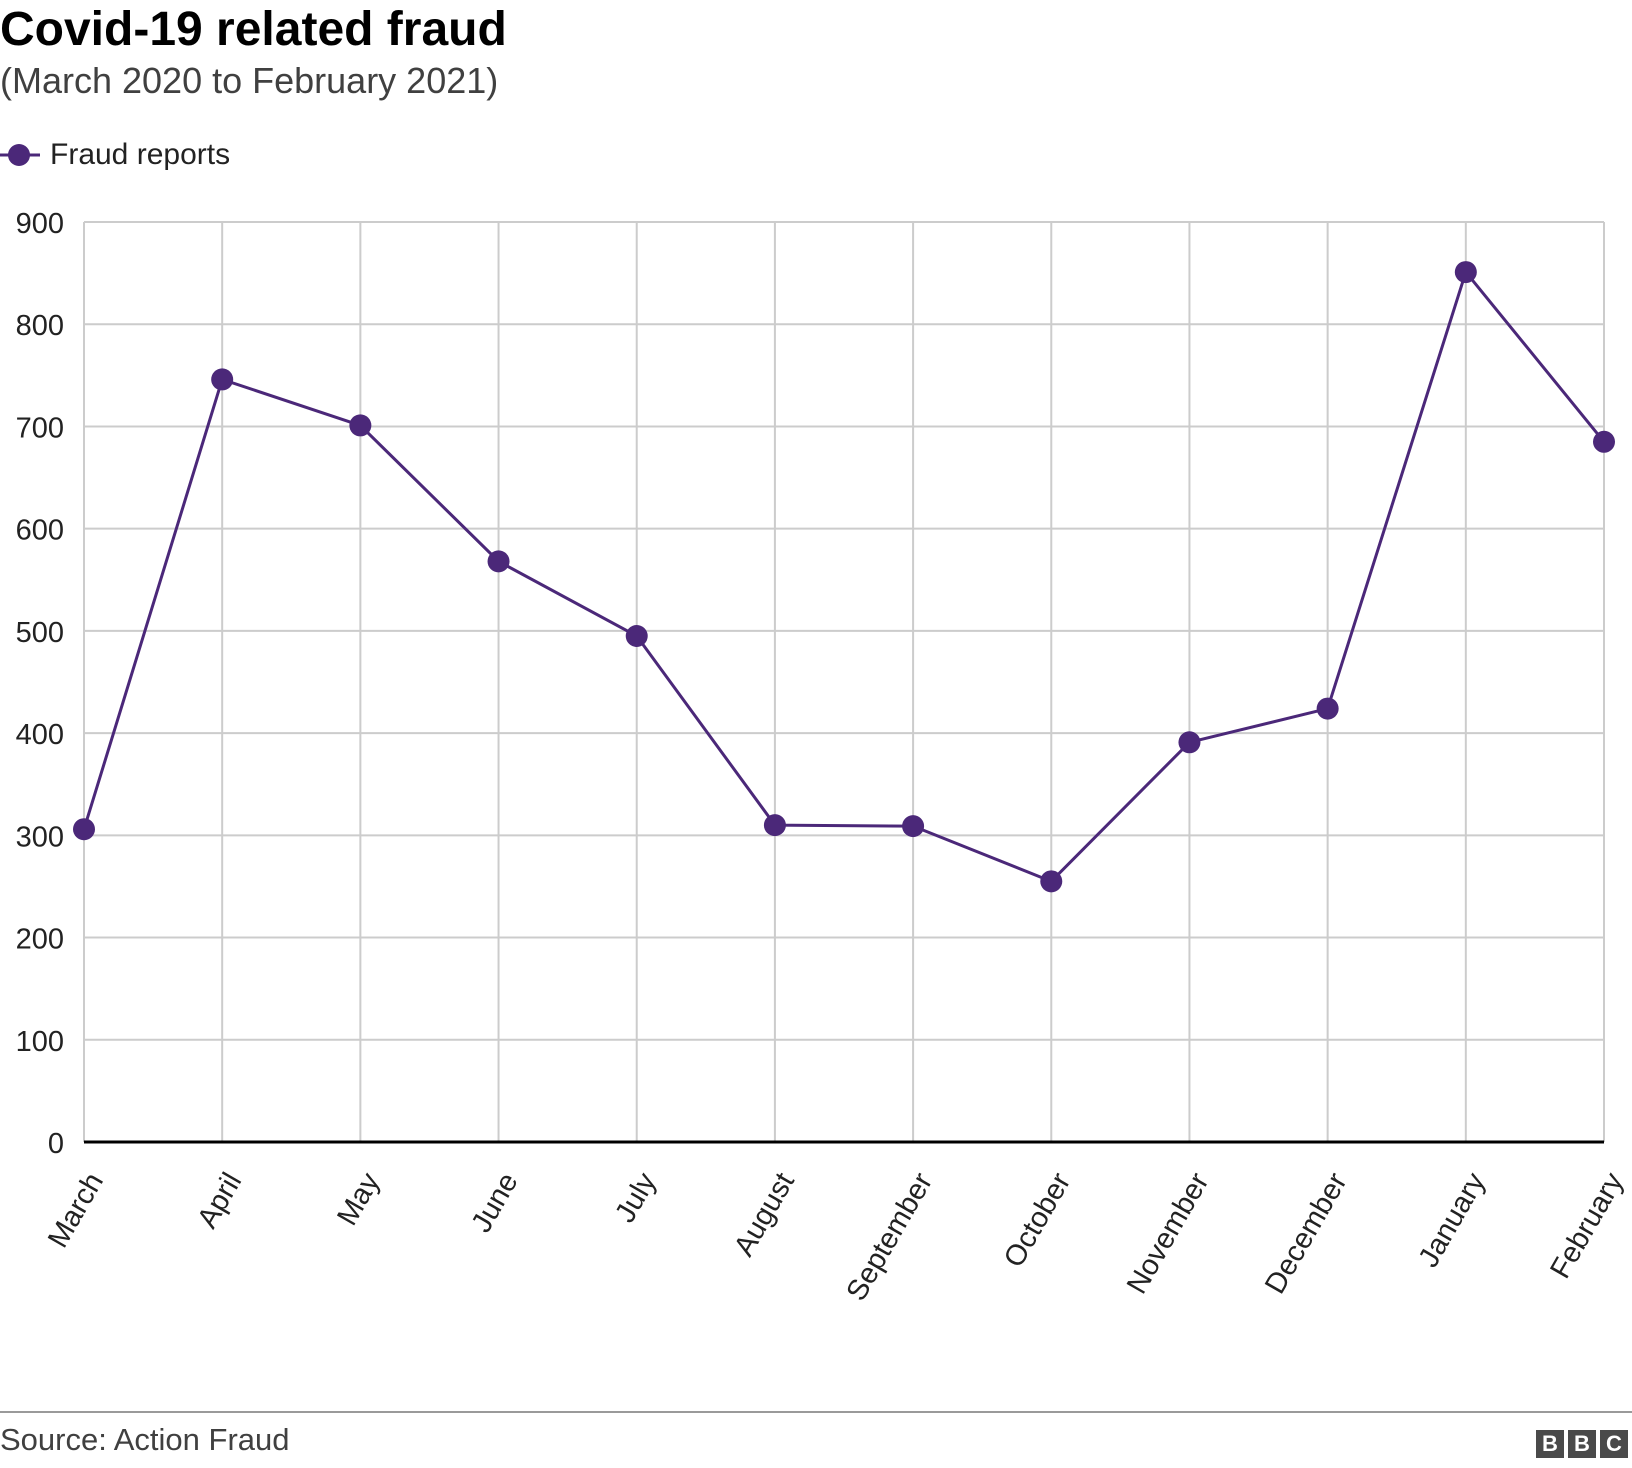 Image resolution: width=1632 pixels, height=1468 pixels. What do you see at coordinates (40, 224) in the screenshot?
I see `y-tick-label: 900` at bounding box center [40, 224].